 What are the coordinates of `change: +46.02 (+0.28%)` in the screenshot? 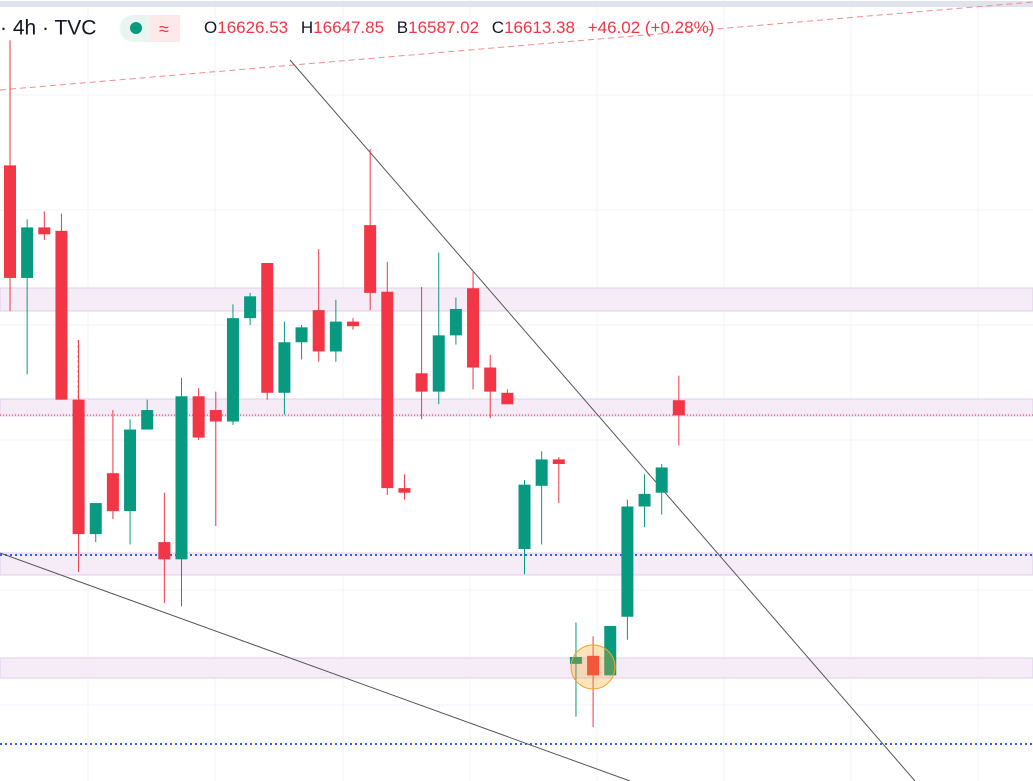 It's located at (651, 27).